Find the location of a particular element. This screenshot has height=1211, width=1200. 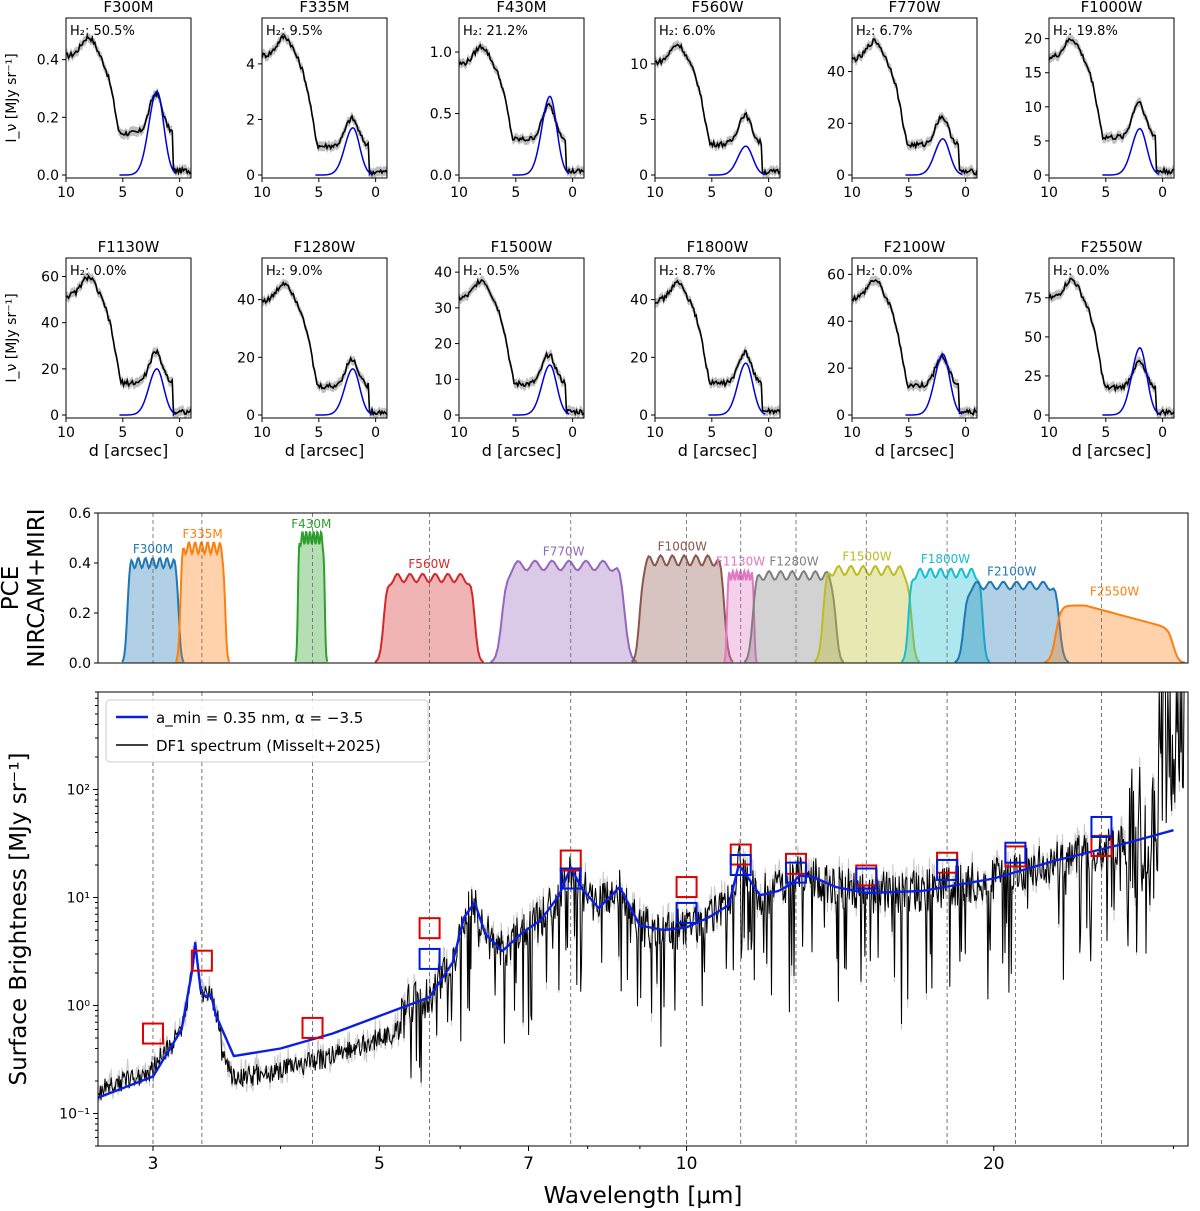

y-tick-label: 4 is located at coordinates (250, 65).